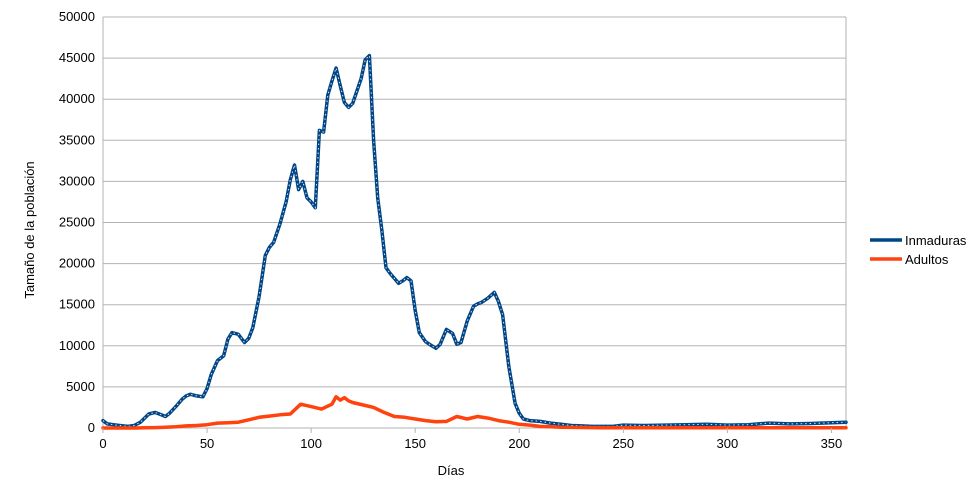  I want to click on y-tick-label: 5000, so click(80, 386).